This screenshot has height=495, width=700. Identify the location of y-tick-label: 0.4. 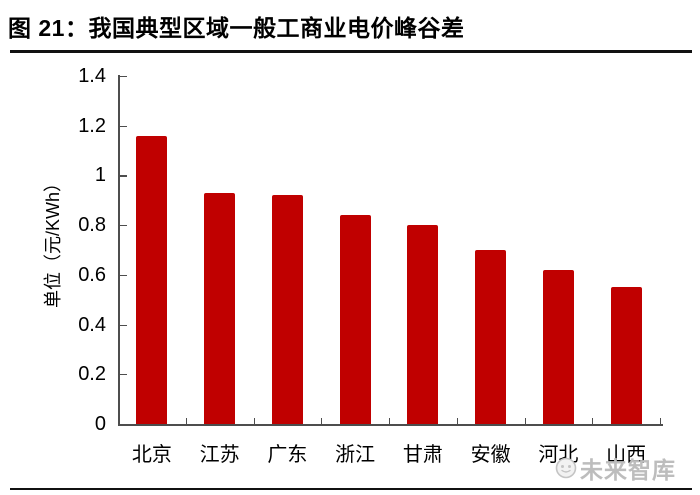
(92, 324).